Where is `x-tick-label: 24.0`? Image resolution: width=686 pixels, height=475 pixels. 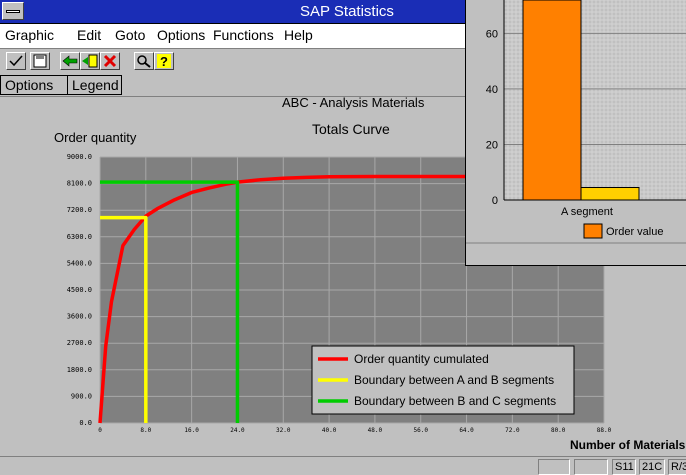 x-tick-label: 24.0 is located at coordinates (237, 430).